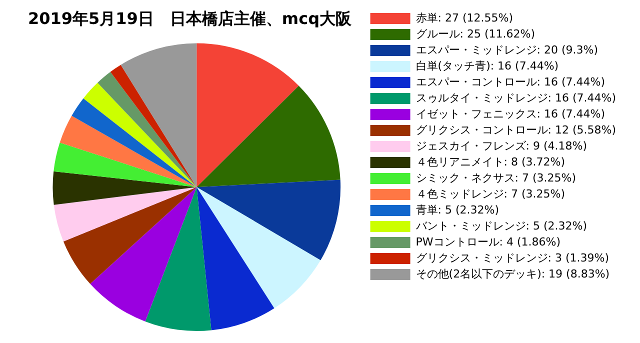 Image resolution: width=640 pixels, height=343 pixels. I want to click on legend-label: 赤単: 27 (12.55%), so click(465, 17).